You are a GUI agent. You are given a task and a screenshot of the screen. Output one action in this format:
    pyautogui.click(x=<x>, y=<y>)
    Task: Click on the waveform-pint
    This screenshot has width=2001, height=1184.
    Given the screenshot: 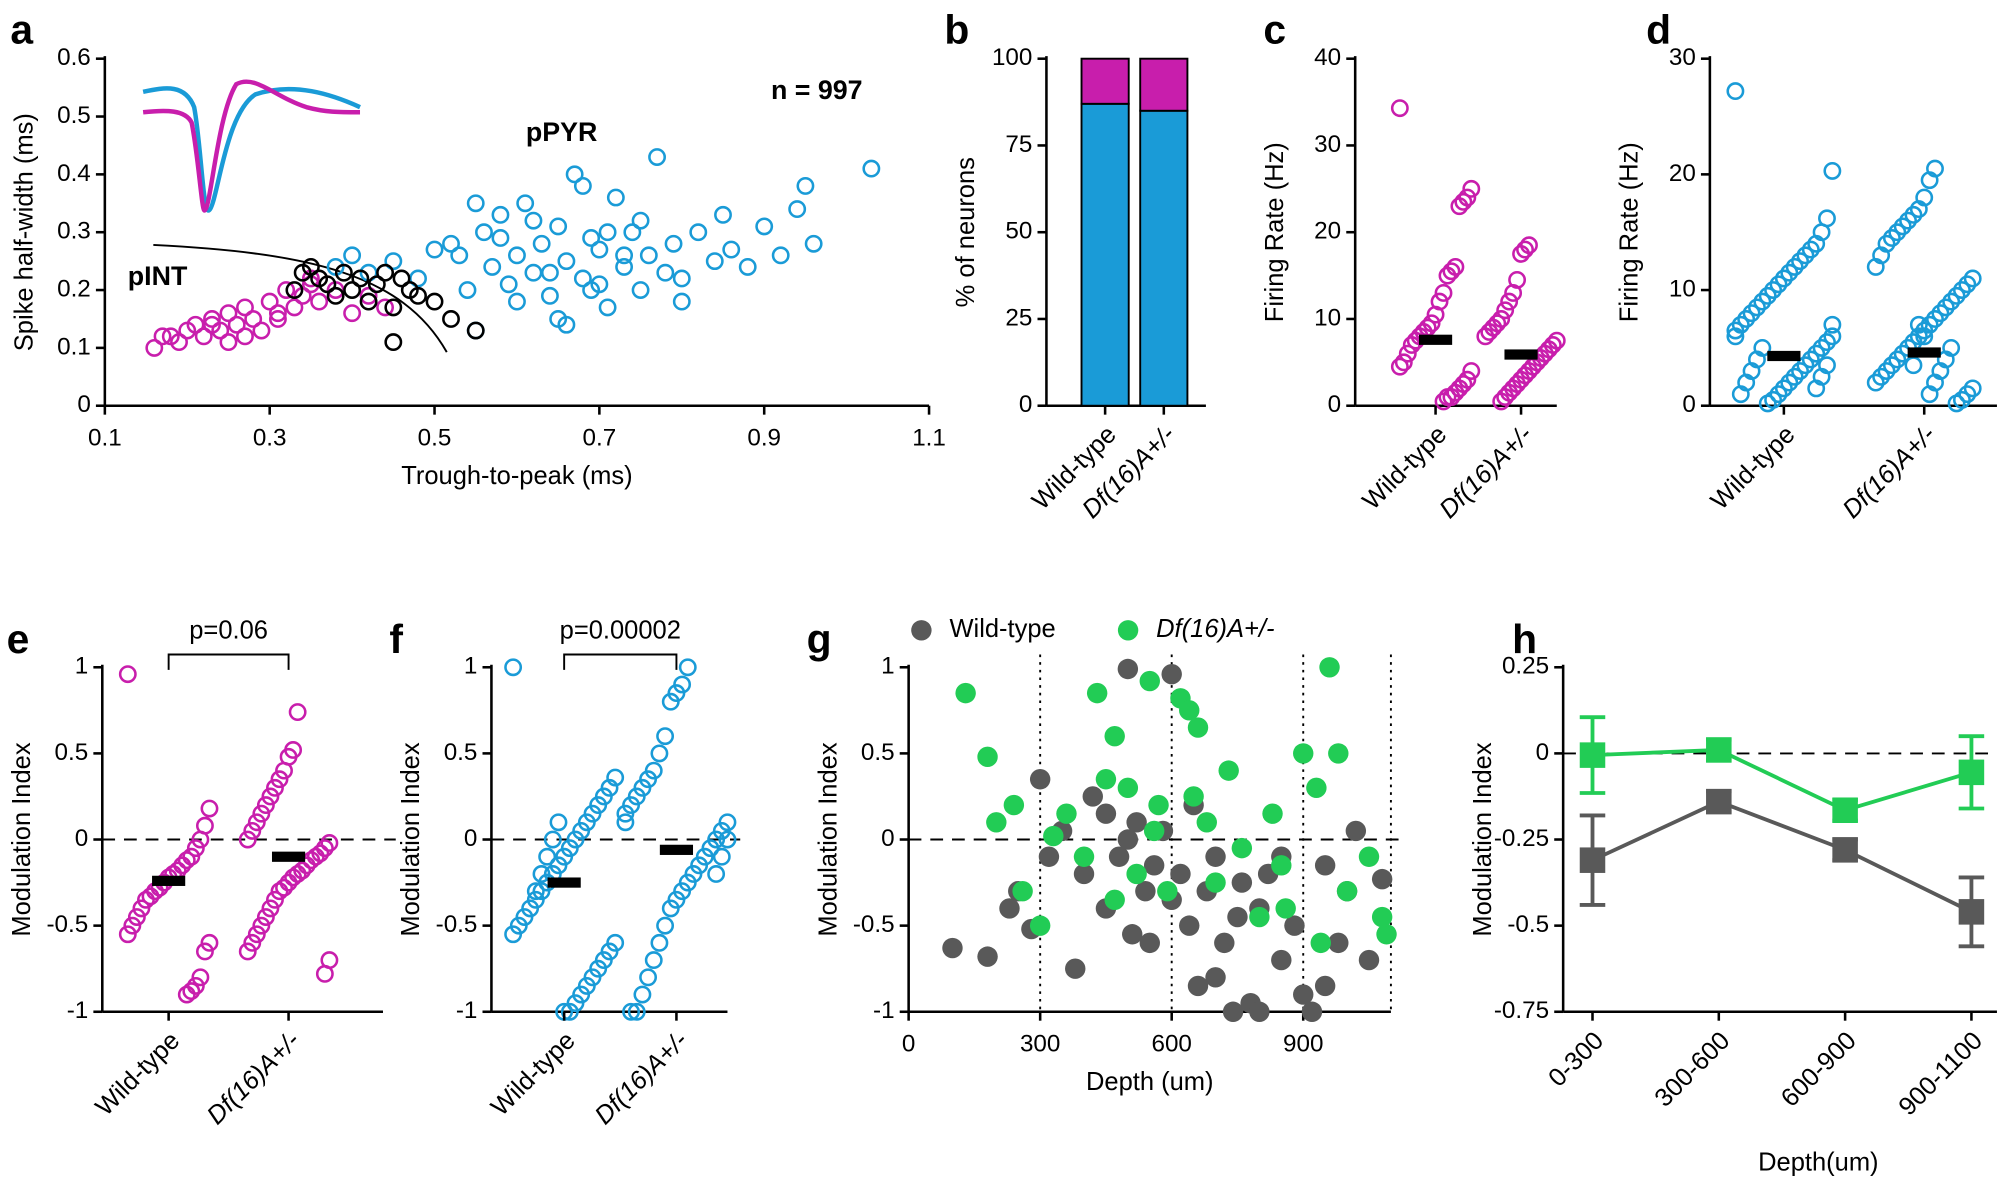 What is the action you would take?
    pyautogui.click(x=251, y=146)
    